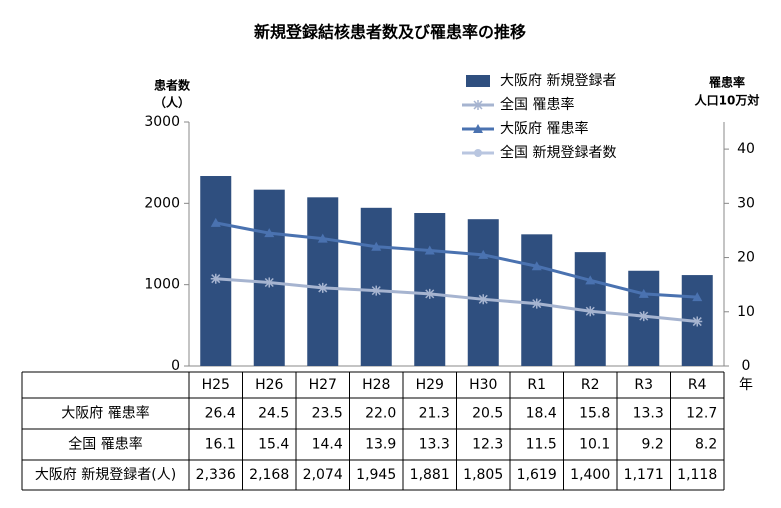 The width and height of the screenshot is (781, 508). I want to click on table-cell: 12.3, so click(487, 445).